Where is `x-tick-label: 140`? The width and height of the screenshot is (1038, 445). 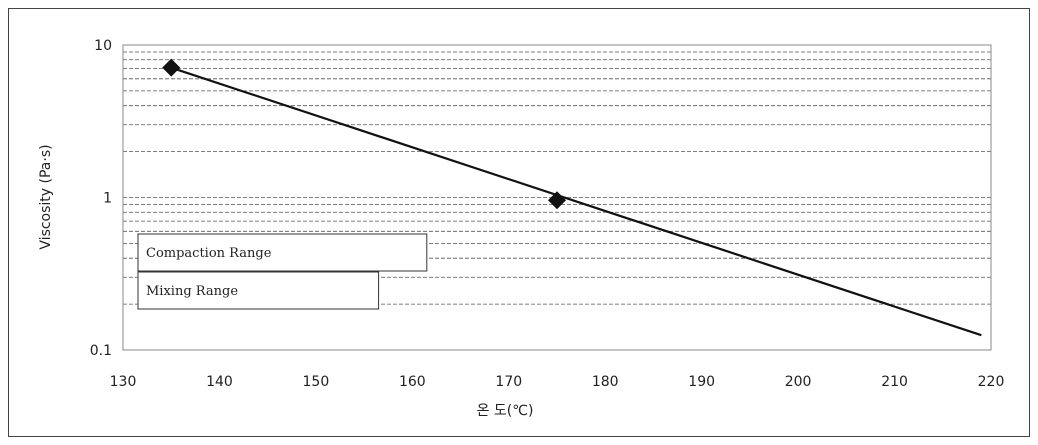
x-tick-label: 140 is located at coordinates (219, 382).